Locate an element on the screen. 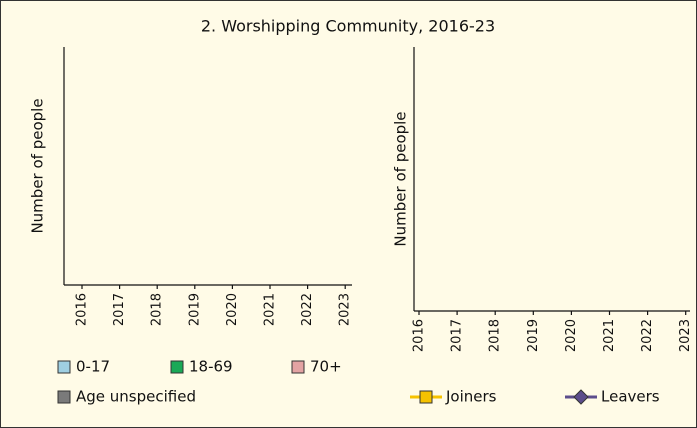 Image resolution: width=697 pixels, height=428 pixels. legend-label: 70+ is located at coordinates (326, 367).